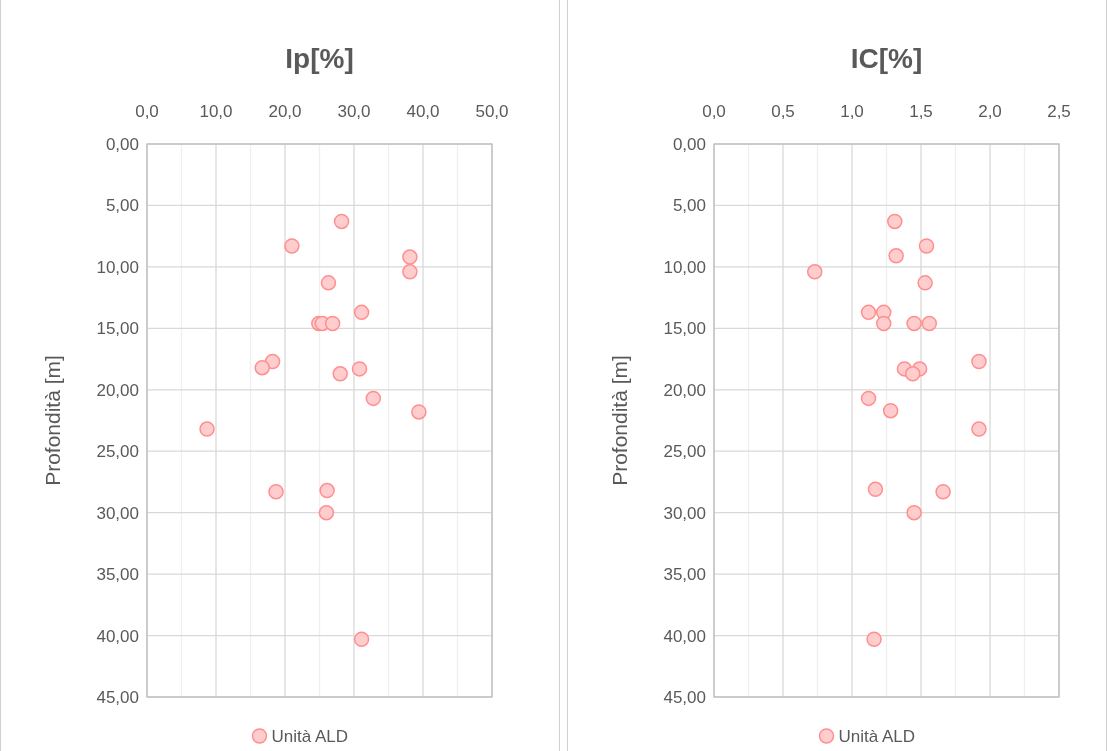  What do you see at coordinates (492, 111) in the screenshot?
I see `x-tick-label: 50,0` at bounding box center [492, 111].